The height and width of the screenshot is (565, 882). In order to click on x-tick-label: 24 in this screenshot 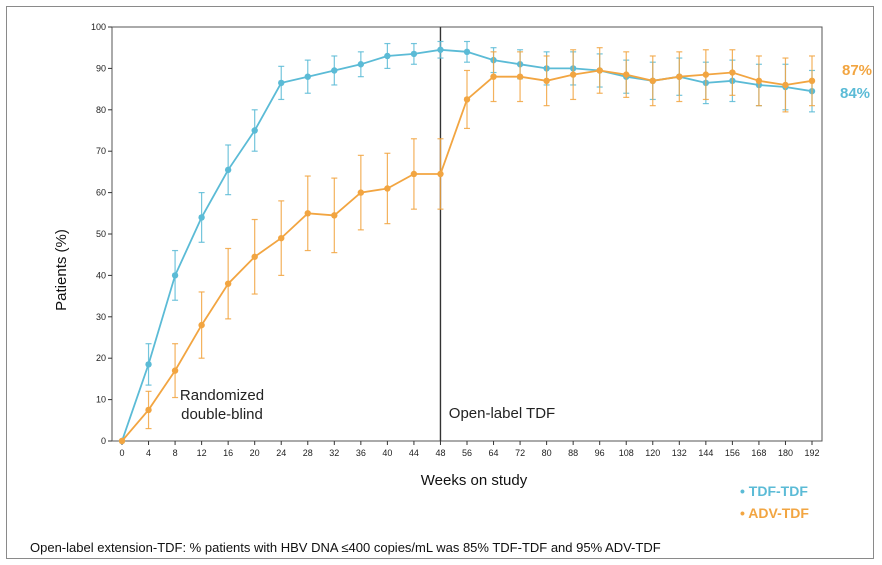, I will do `click(281, 453)`.